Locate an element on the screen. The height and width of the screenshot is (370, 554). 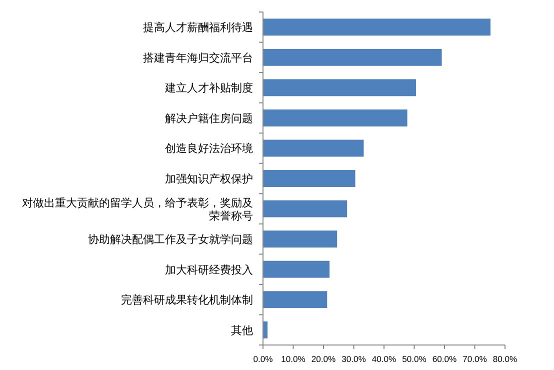
x-tick-label: 20.0% is located at coordinates (323, 359).